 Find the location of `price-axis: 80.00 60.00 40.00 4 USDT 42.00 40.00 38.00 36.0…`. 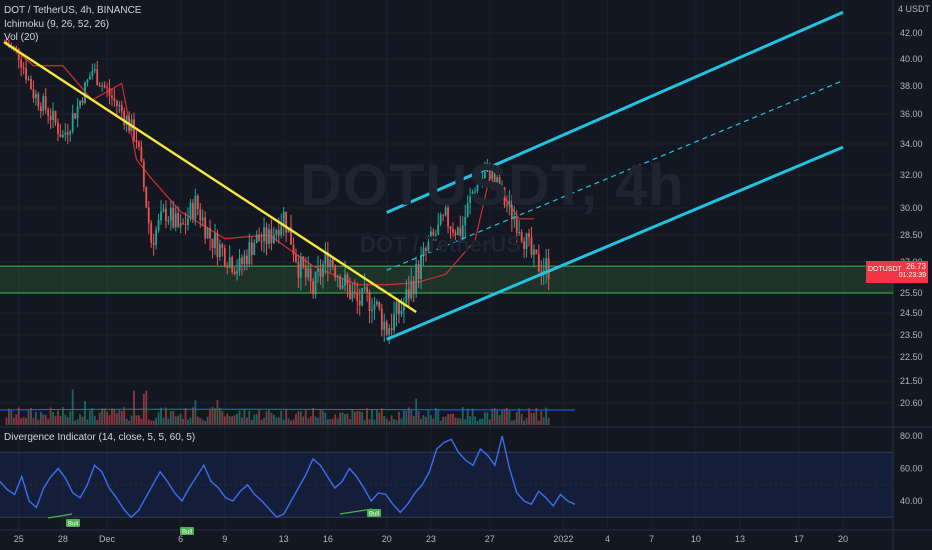

price-axis: 80.00 60.00 40.00 4 USDT 42.00 40.00 38.00 36.0… is located at coordinates (914, 255).